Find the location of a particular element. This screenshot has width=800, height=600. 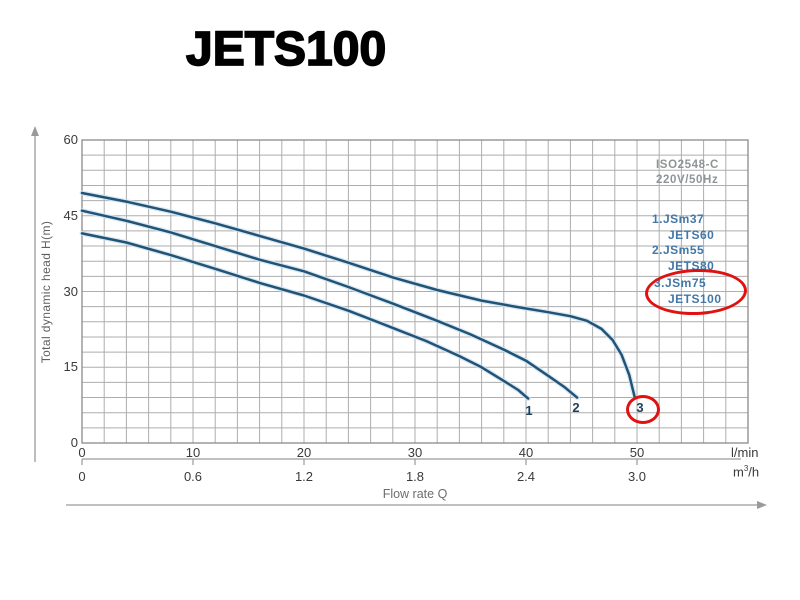

x-tick-lmin-label: 10 is located at coordinates (193, 452).